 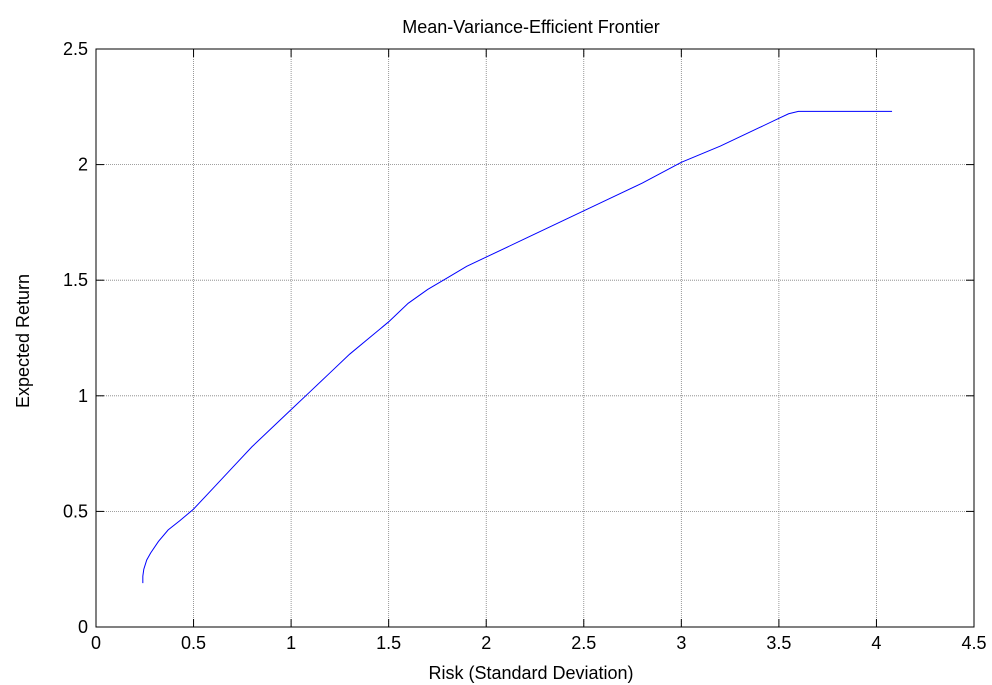 What do you see at coordinates (681, 643) in the screenshot?
I see `x-tick-label: 3` at bounding box center [681, 643].